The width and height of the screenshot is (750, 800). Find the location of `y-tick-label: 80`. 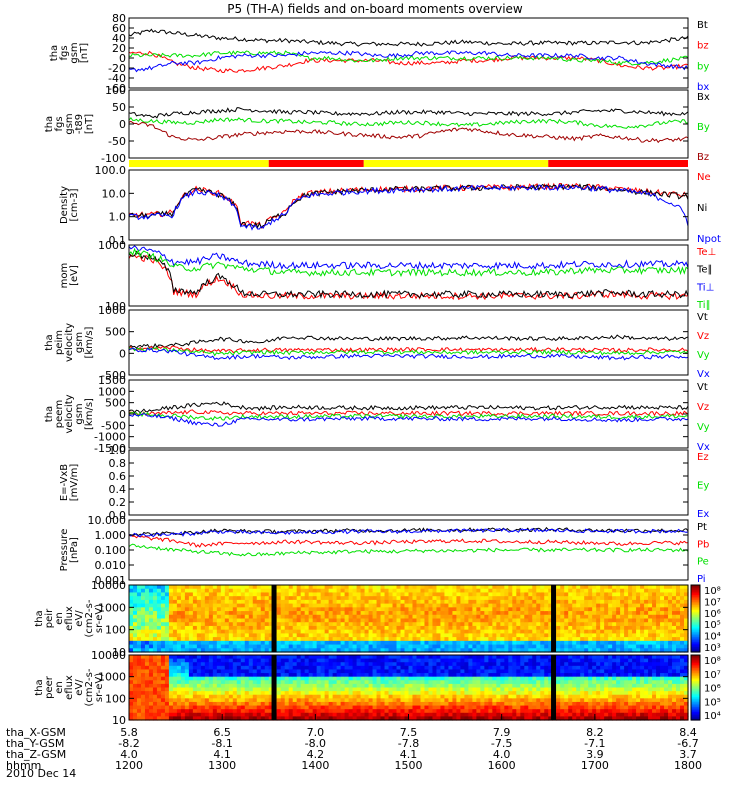

y-tick-label: 80 is located at coordinates (119, 18).